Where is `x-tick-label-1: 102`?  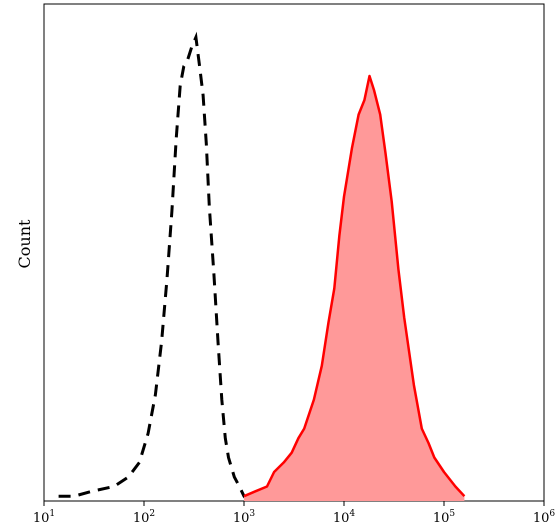
x-tick-label-1: 102 is located at coordinates (144, 517).